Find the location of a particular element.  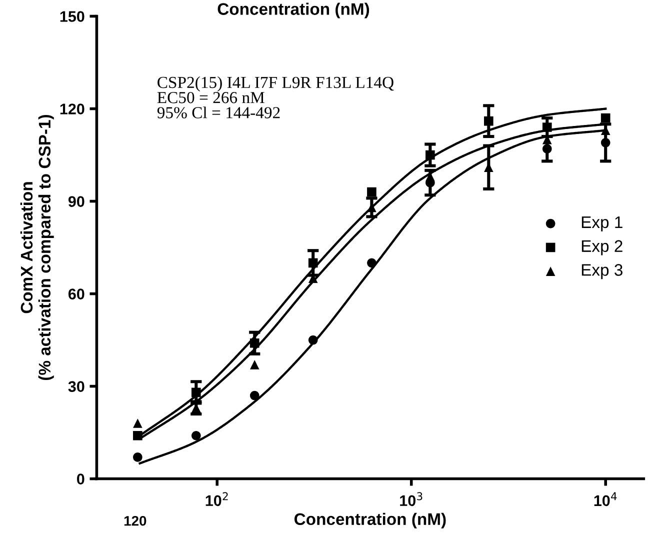

annotation: Concentration (nM) is located at coordinates (294, 10).